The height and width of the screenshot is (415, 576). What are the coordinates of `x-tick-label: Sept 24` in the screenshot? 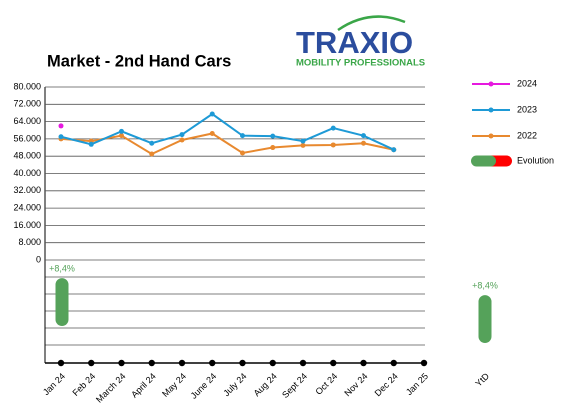 It's located at (294, 385).